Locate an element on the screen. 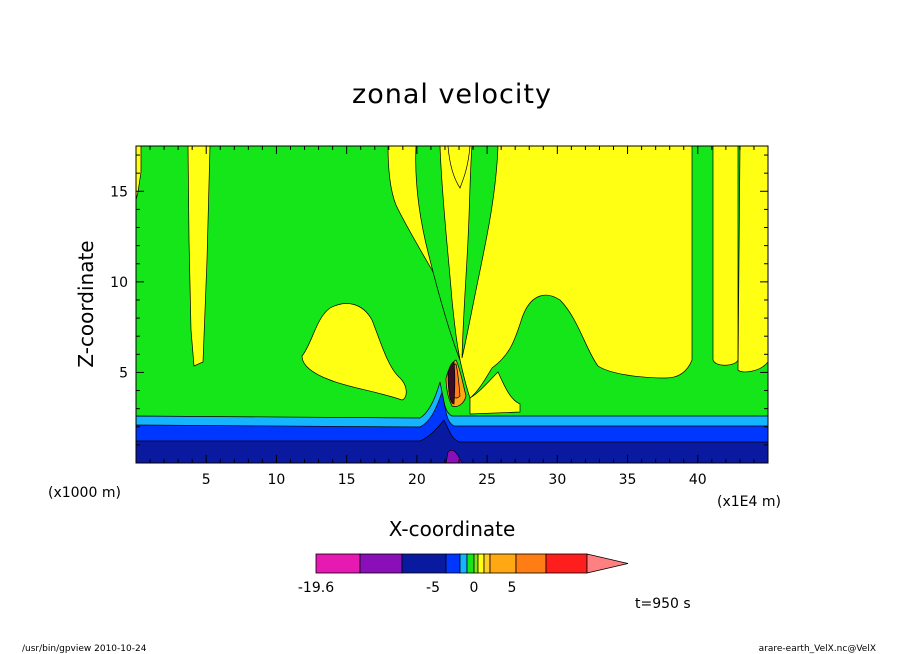 This screenshot has width=904, height=654. x-tick-label: 40 is located at coordinates (698, 480).